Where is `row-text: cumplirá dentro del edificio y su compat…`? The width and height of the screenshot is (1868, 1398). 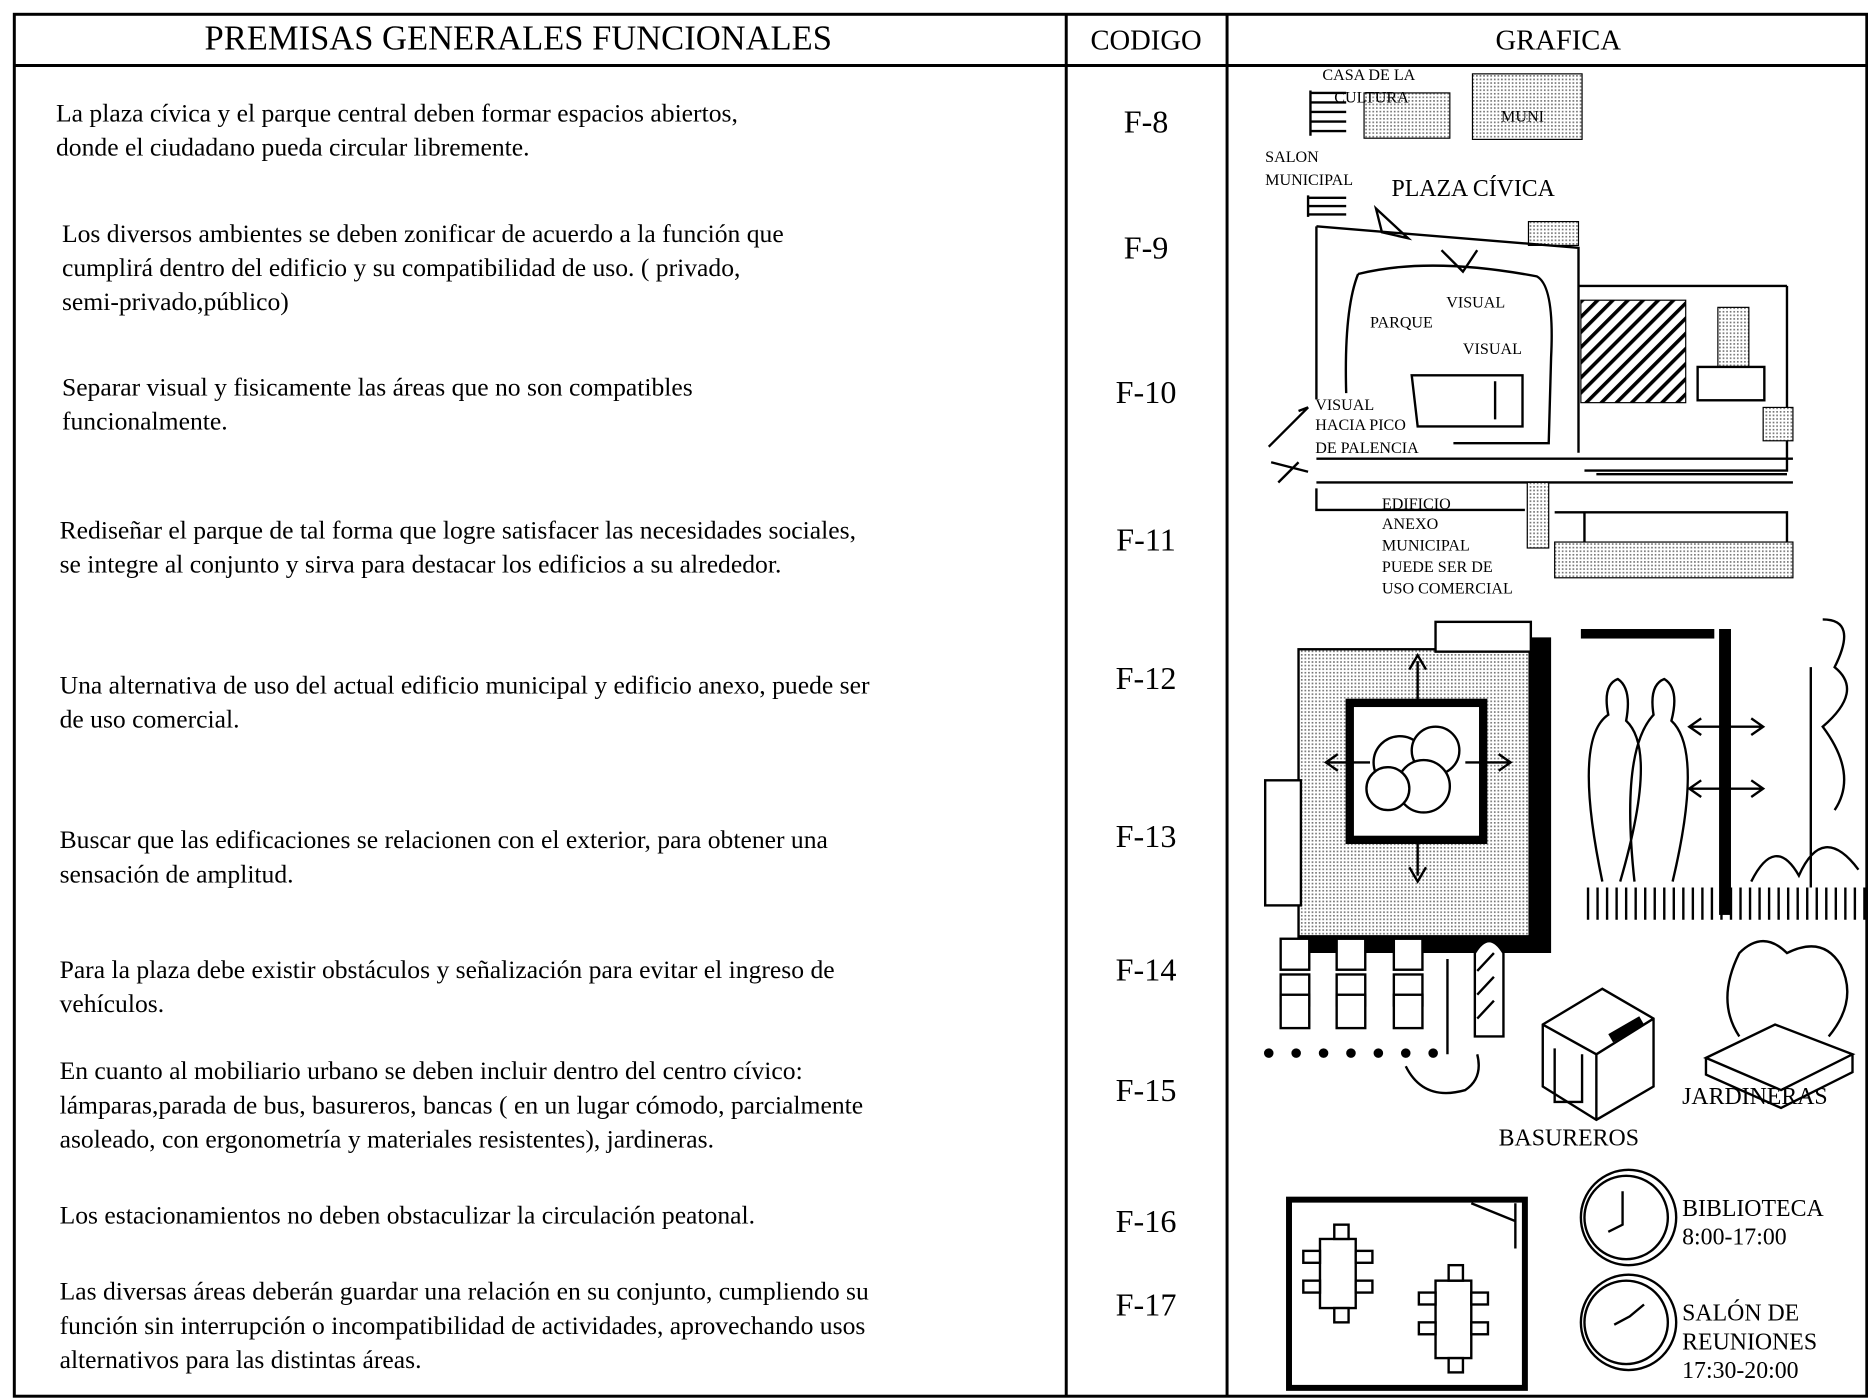
row-text: cumplirá dentro del edificio y su compat… is located at coordinates (401, 267).